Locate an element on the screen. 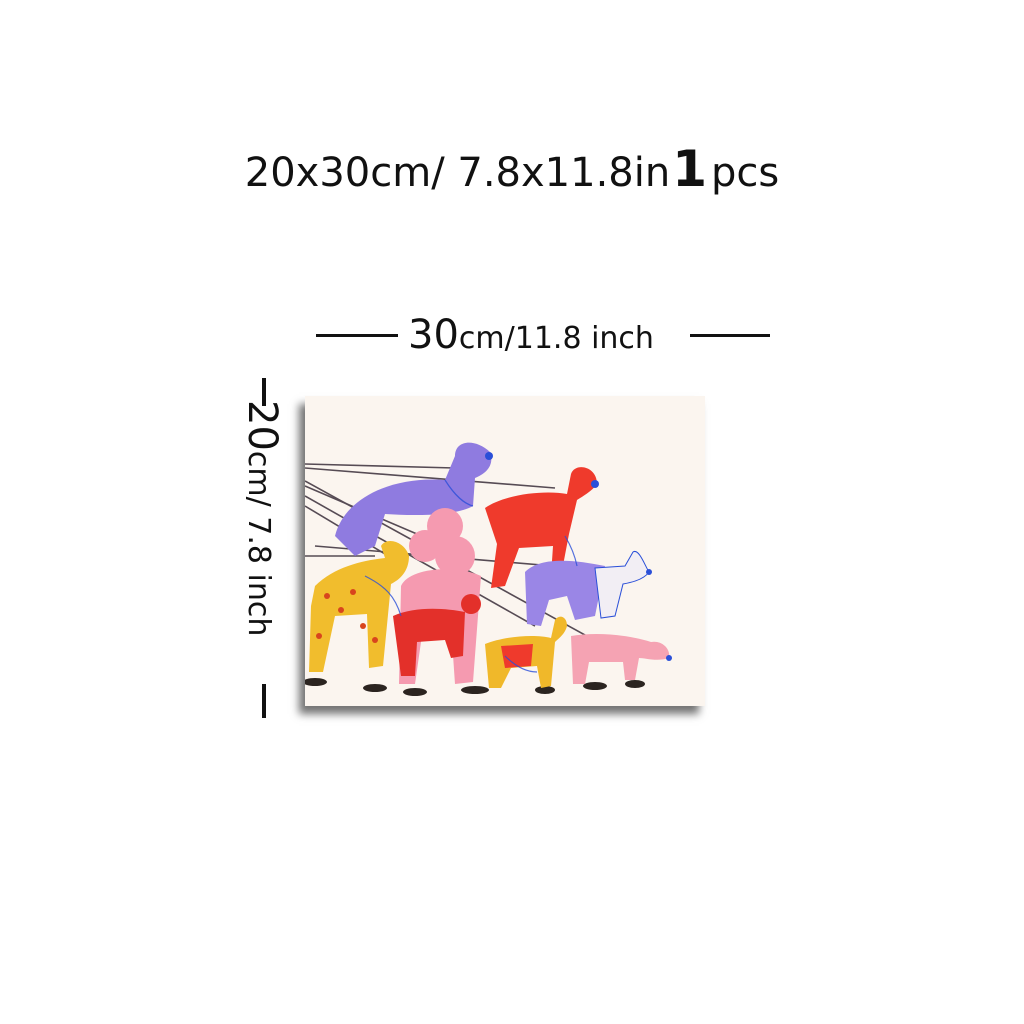 This screenshot has width=1024, height=1024. width-value: 30 is located at coordinates (433, 335).